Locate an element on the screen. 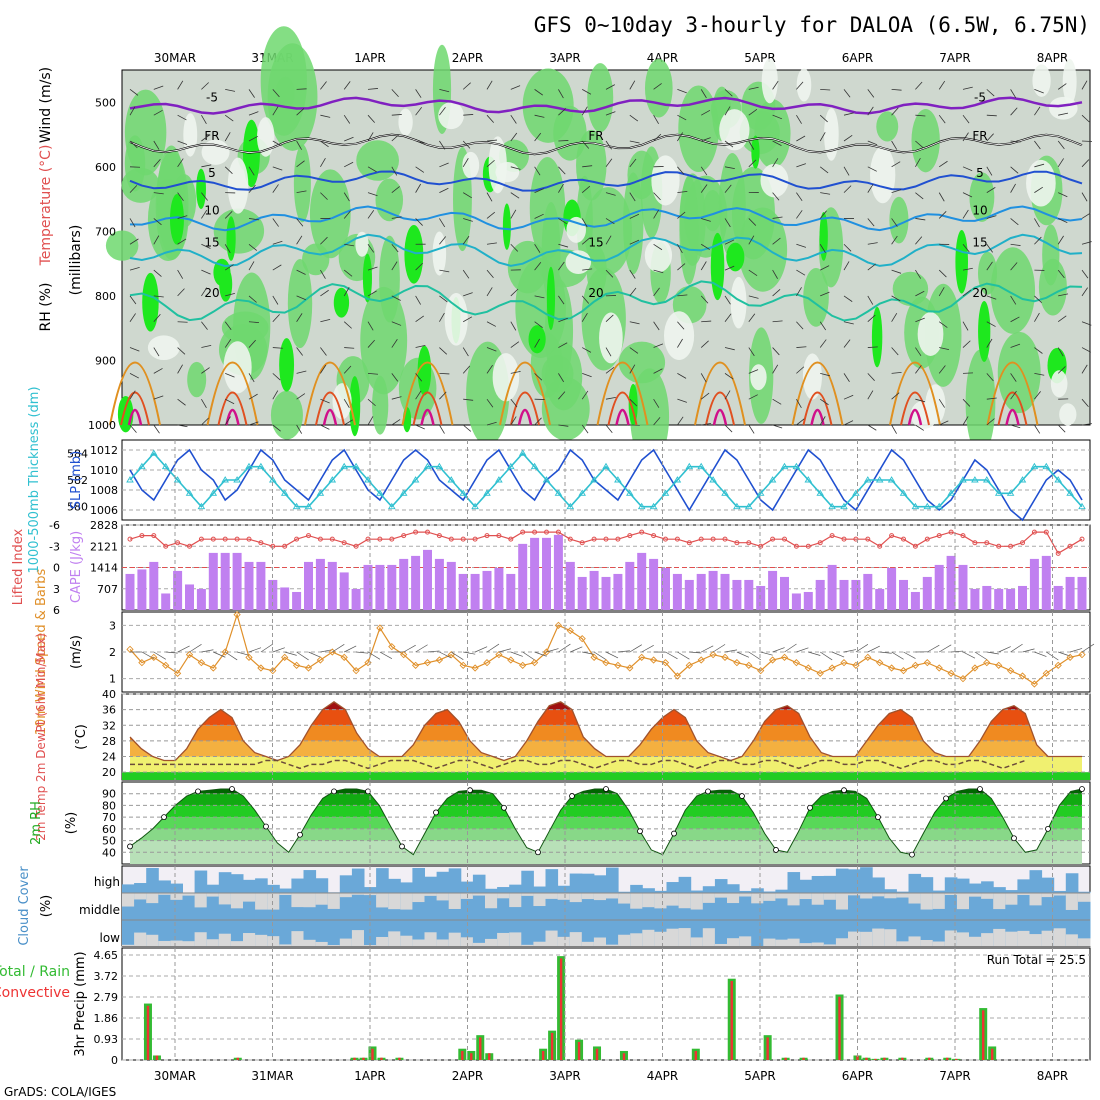 The image size is (1100, 1100). bottom-date-label: 2APR is located at coordinates (467, 1076).